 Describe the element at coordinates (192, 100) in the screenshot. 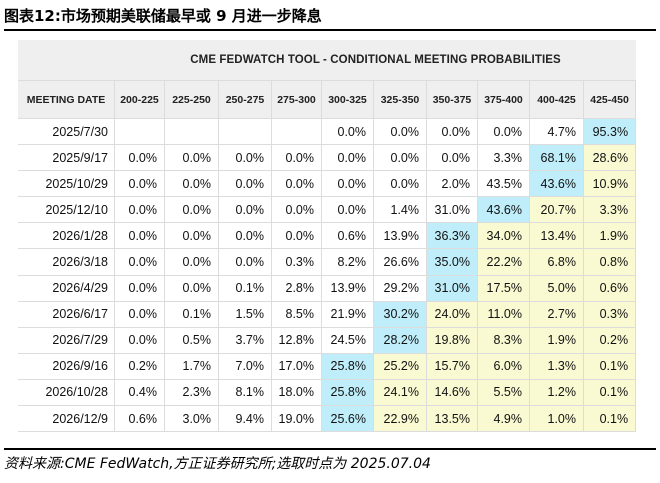

I see `rate-range-header: 225-250` at that location.